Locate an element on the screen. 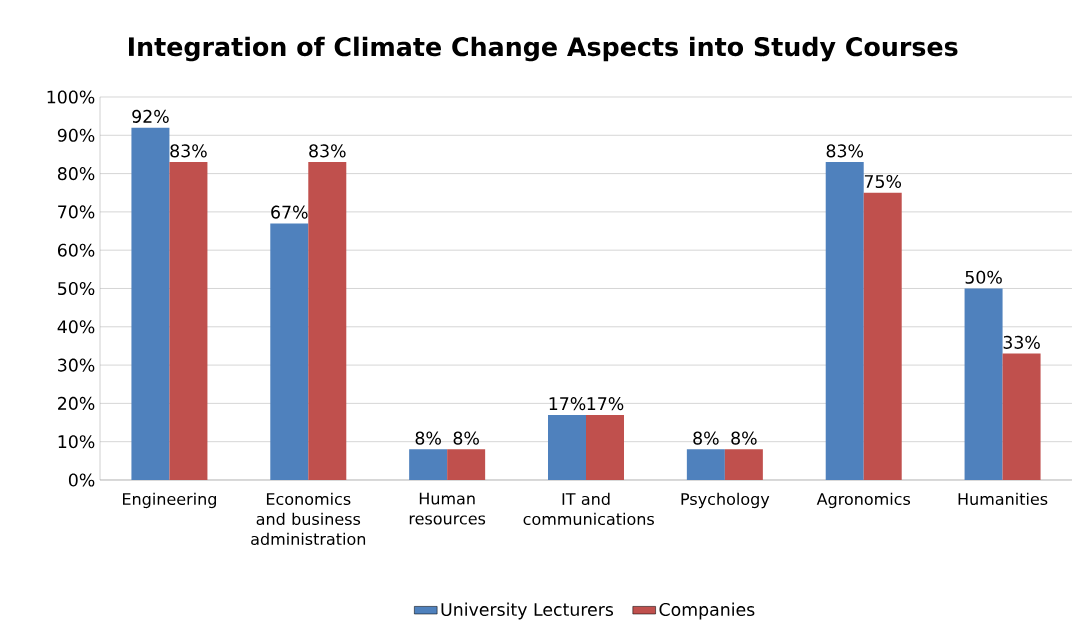 The image size is (1086, 641). data-label: 67% is located at coordinates (289, 212).